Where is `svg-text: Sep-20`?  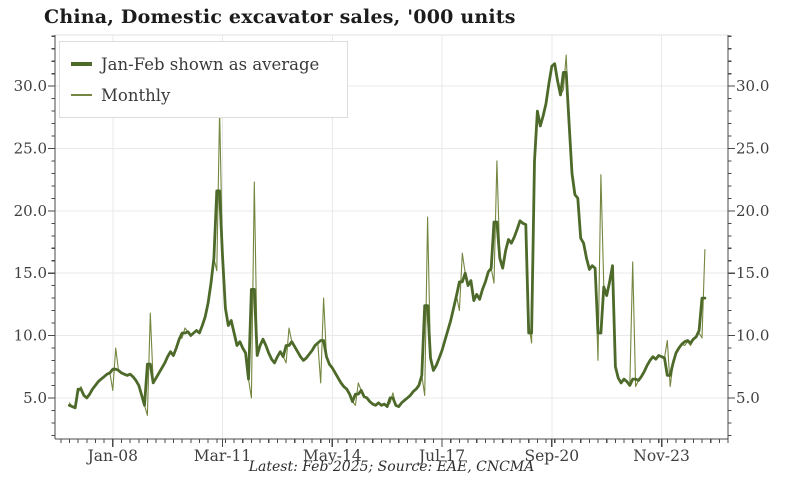 svg-text: Sep-20 is located at coordinates (551, 456).